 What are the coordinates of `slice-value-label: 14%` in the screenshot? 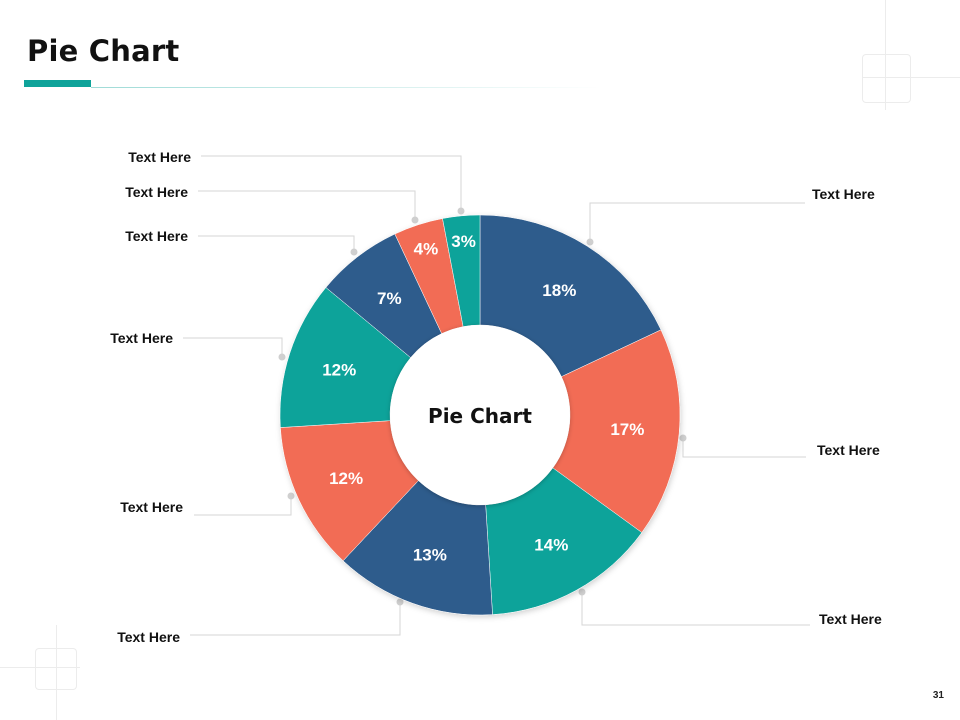 It's located at (551, 545).